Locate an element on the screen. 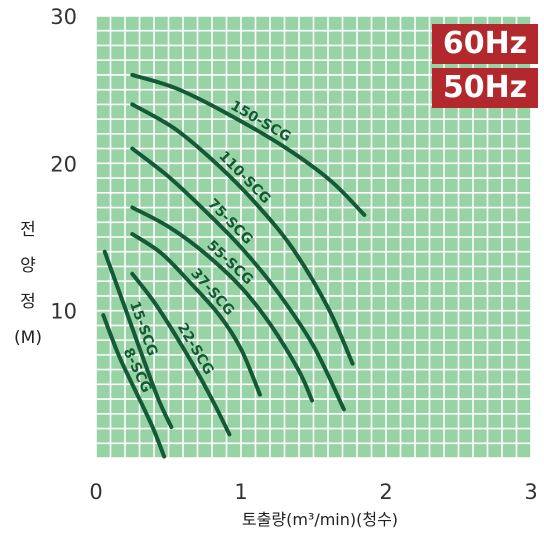 This screenshot has height=533, width=544. y-axis-ticks: 10 20 30 is located at coordinates (63, 164).